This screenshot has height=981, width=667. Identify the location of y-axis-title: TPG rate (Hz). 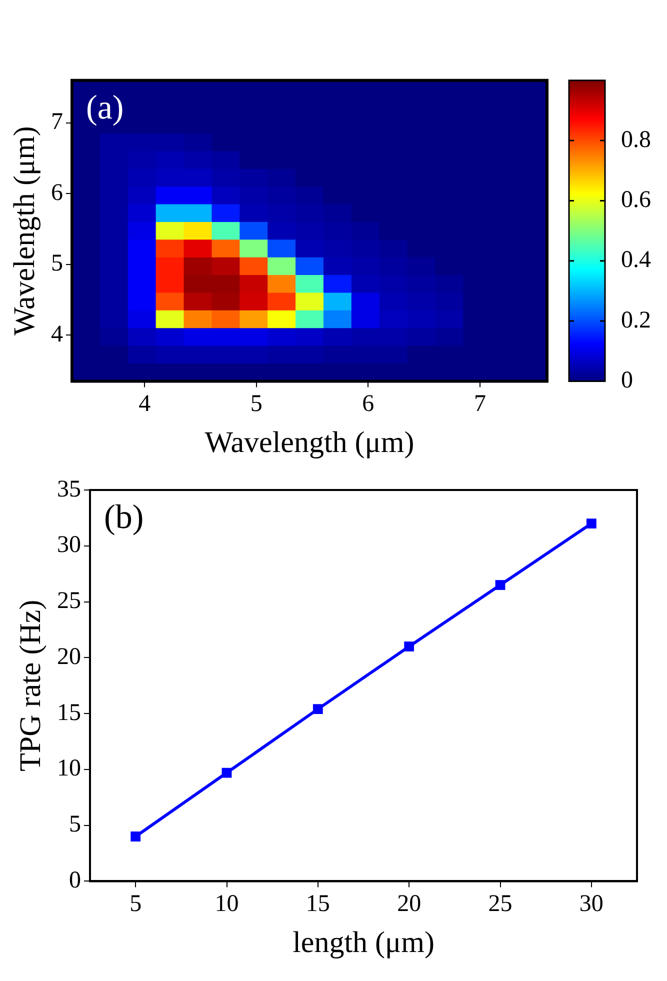
(30, 686).